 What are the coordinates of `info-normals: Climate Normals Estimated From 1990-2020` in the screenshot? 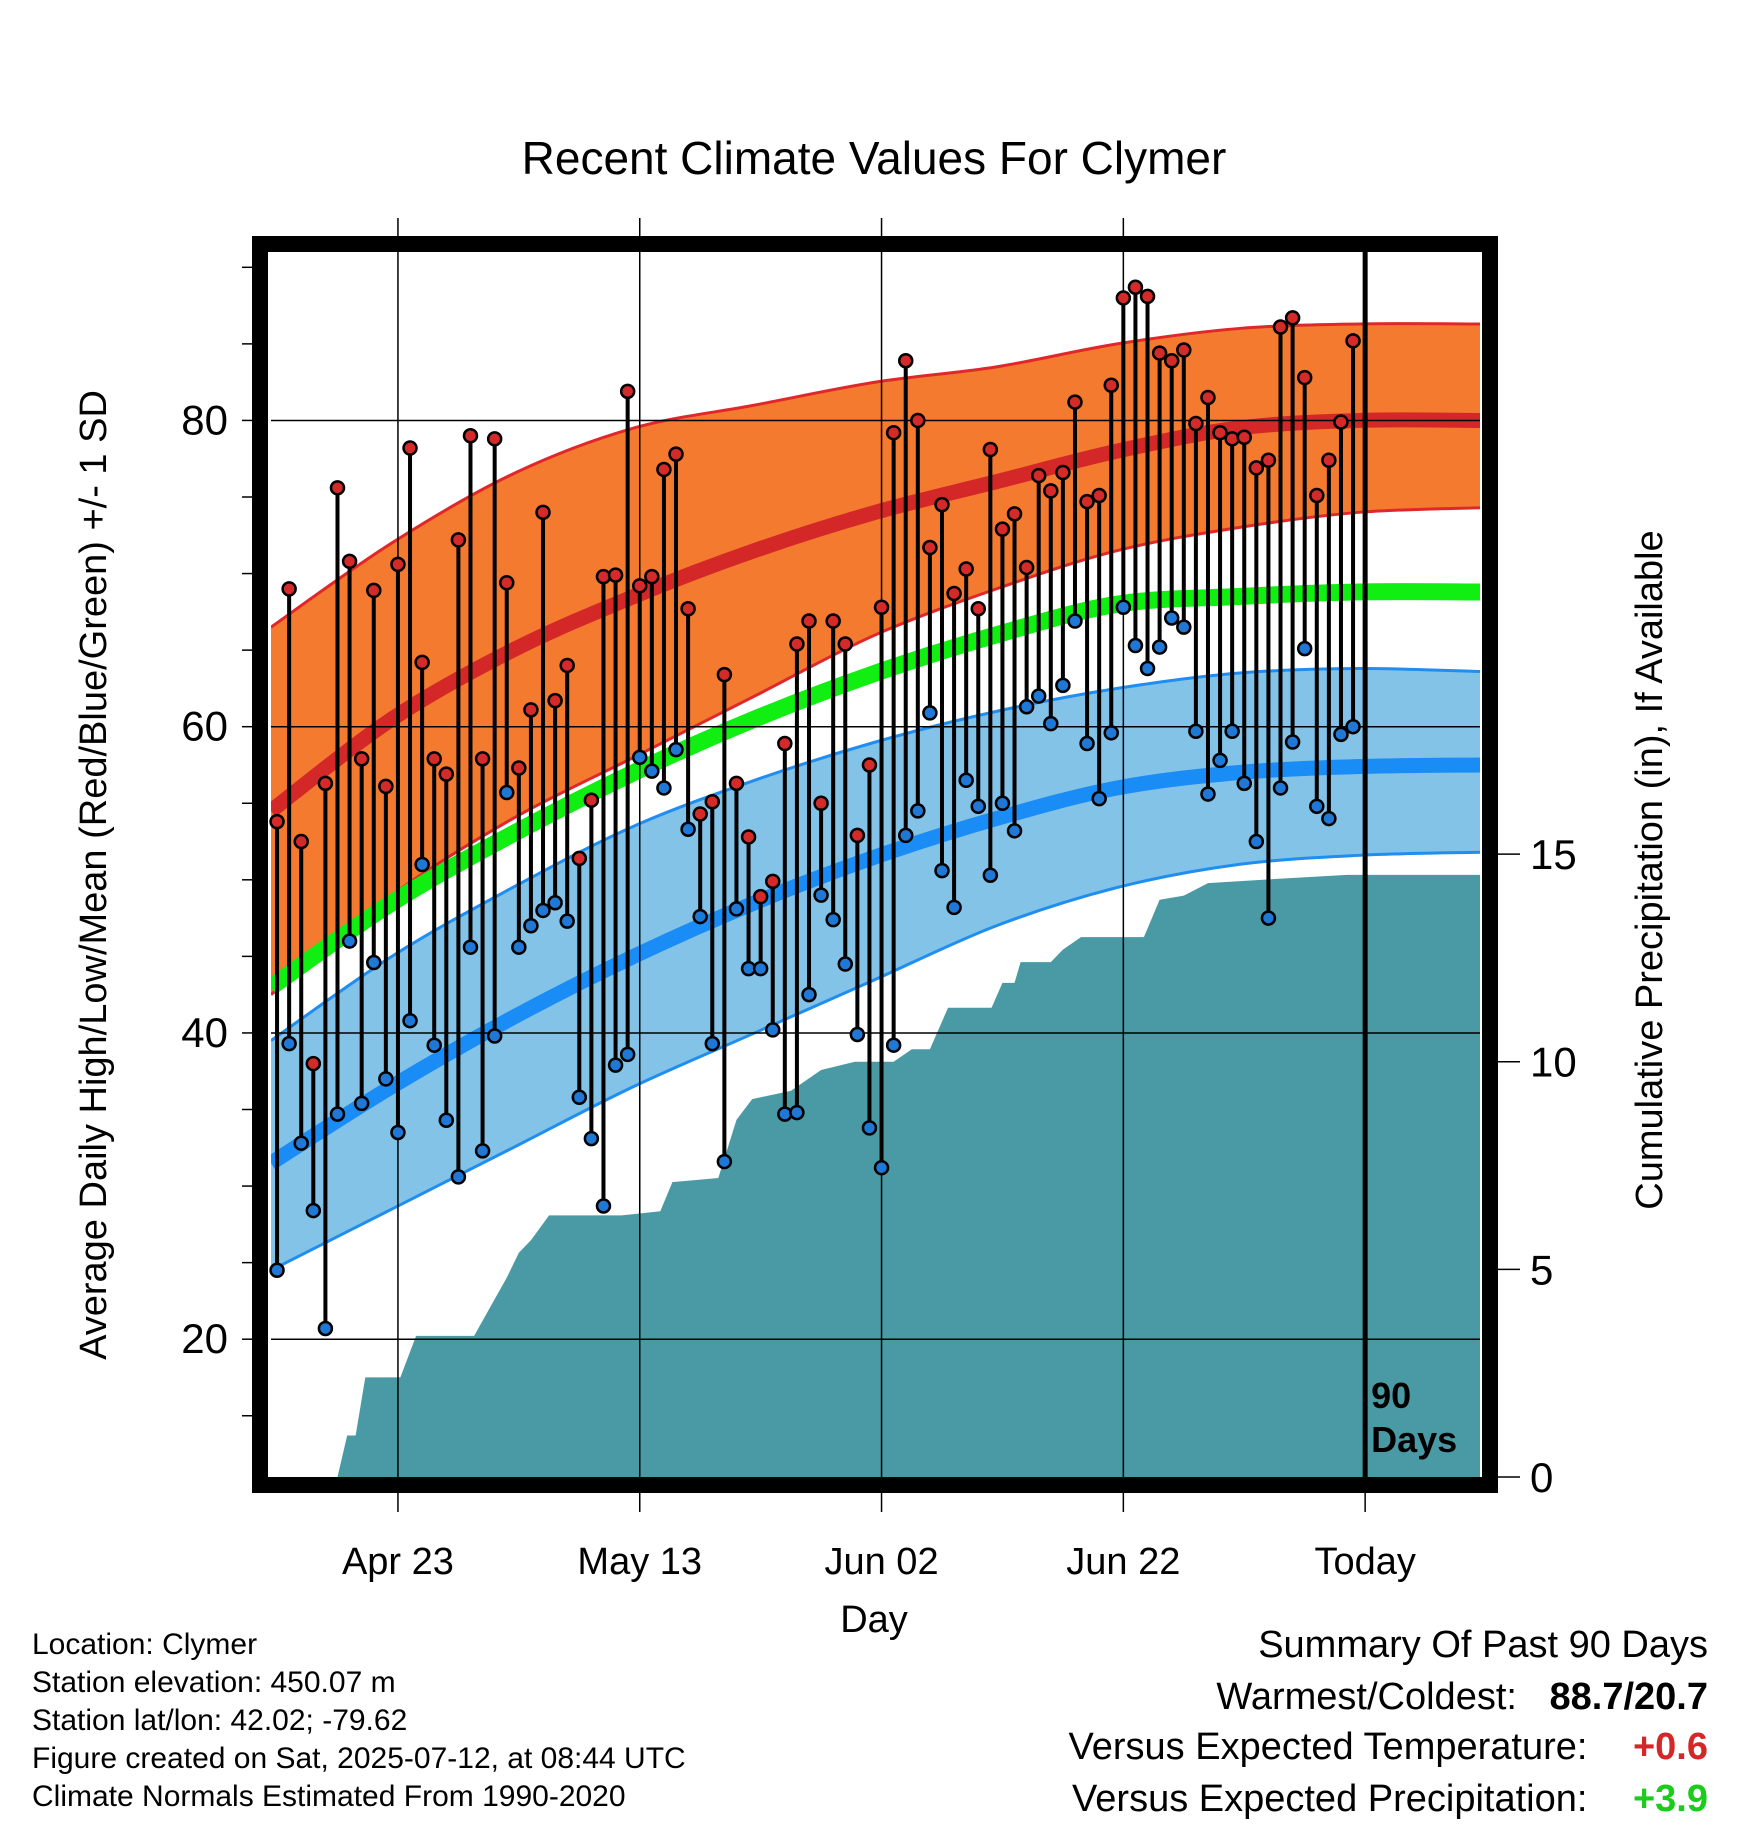 It's located at (329, 1796).